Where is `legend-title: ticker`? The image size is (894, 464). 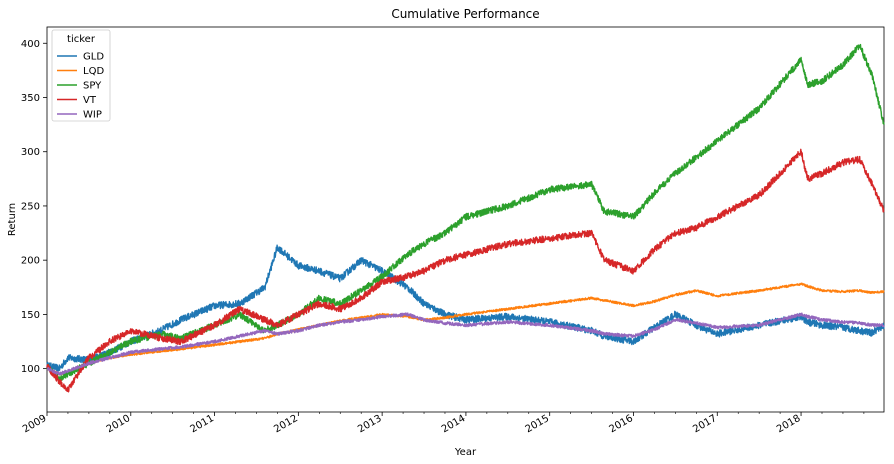
legend-title: ticker is located at coordinates (81, 39).